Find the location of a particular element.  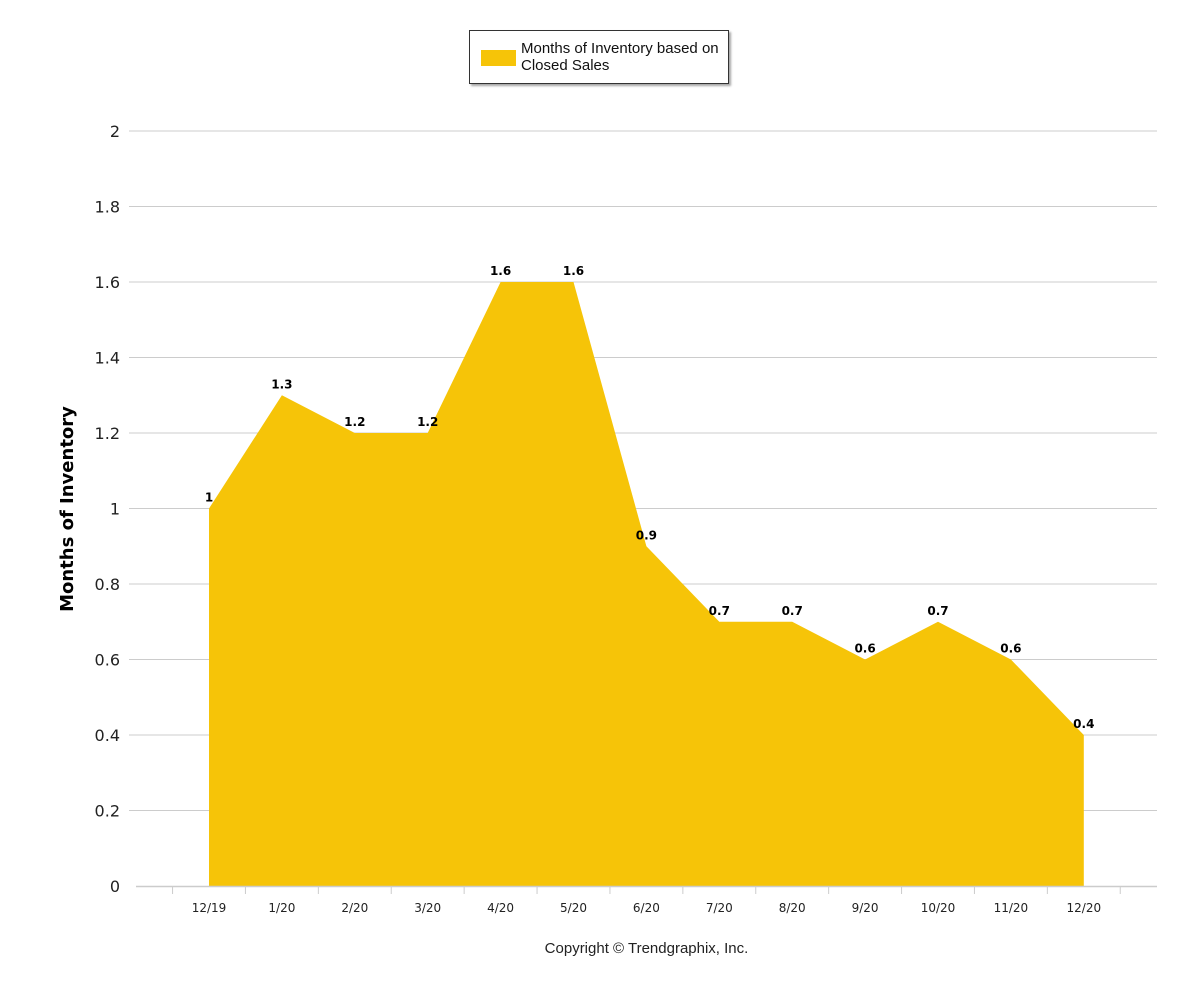

legend-swatch is located at coordinates (498, 58).